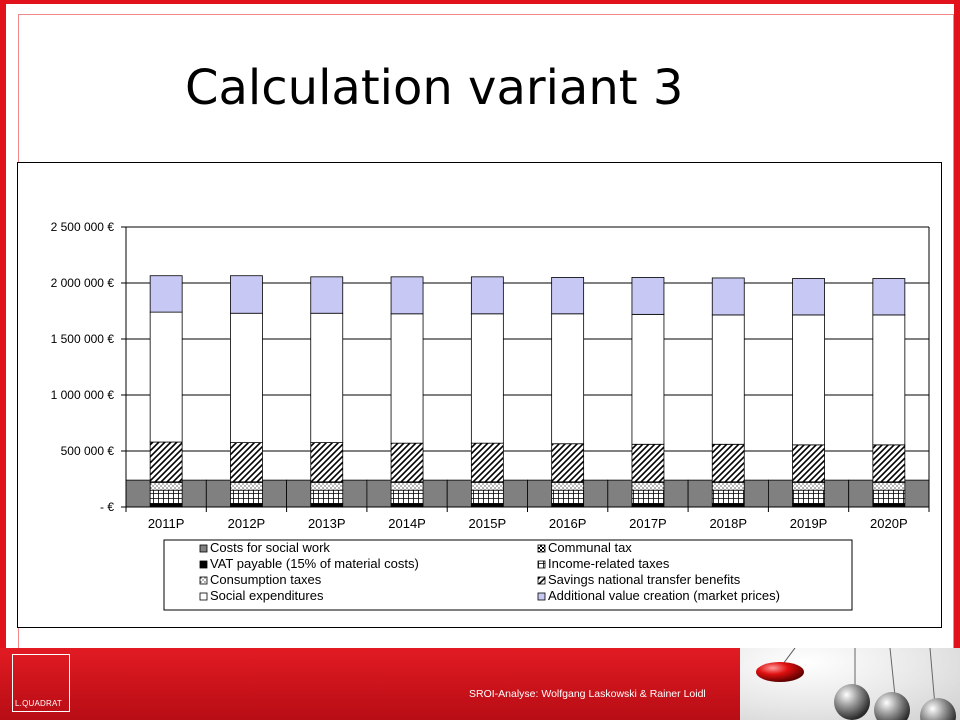 The height and width of the screenshot is (720, 960). What do you see at coordinates (83, 227) in the screenshot?
I see `y-tick-label: 2 500 000 €` at bounding box center [83, 227].